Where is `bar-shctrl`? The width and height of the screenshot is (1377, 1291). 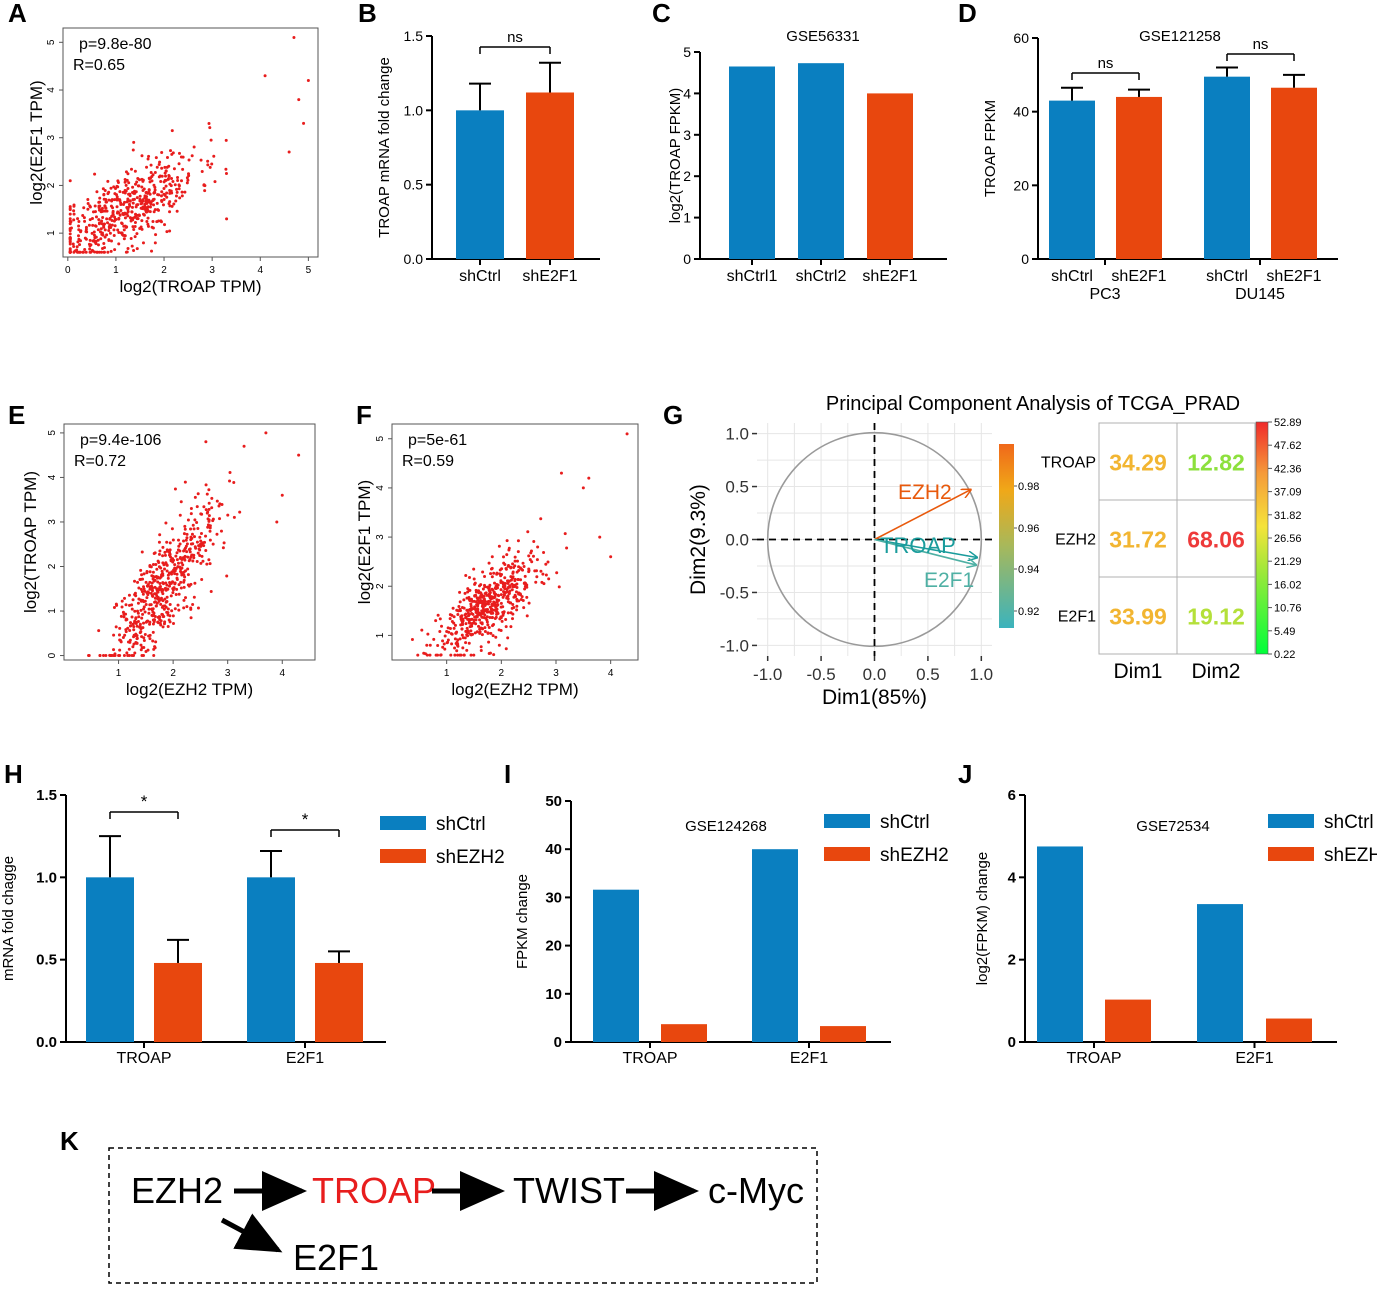 bar-shctrl is located at coordinates (480, 184).